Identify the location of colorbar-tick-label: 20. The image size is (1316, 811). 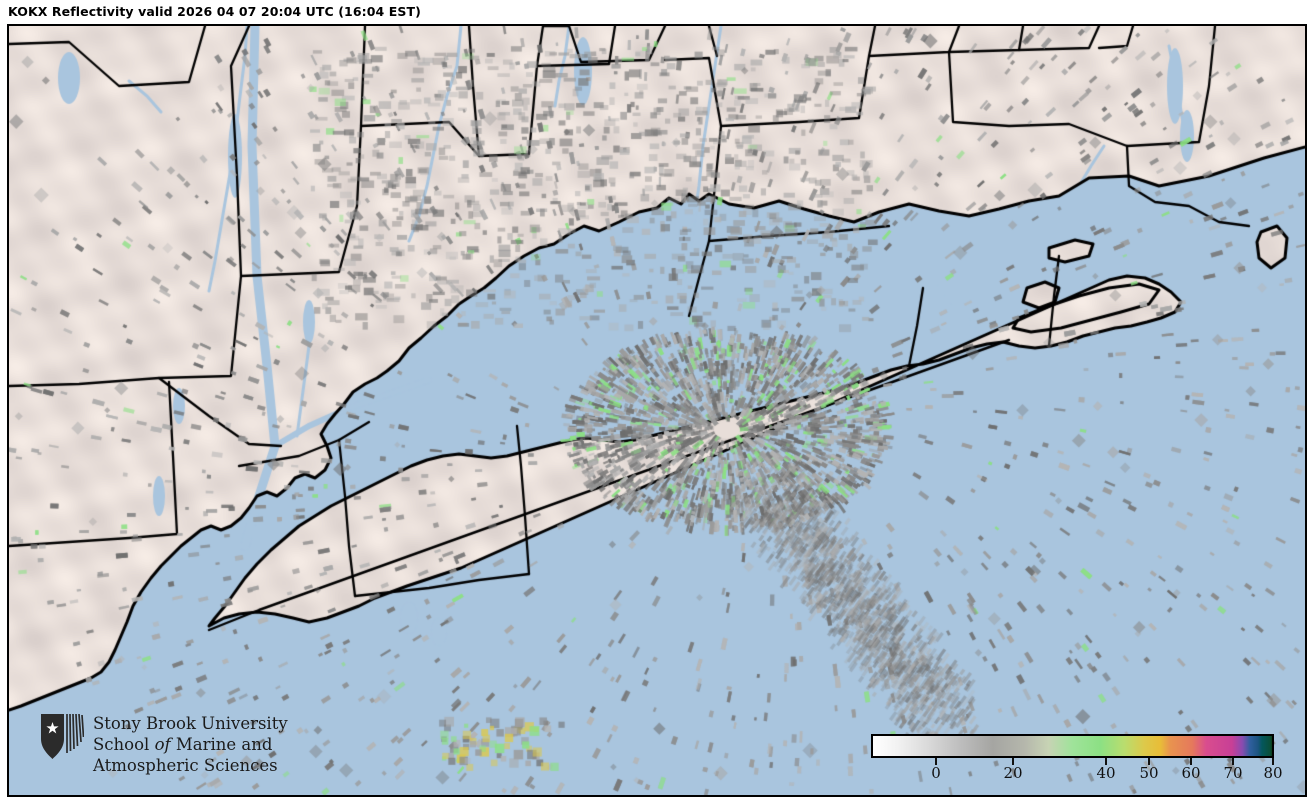
(1013, 773).